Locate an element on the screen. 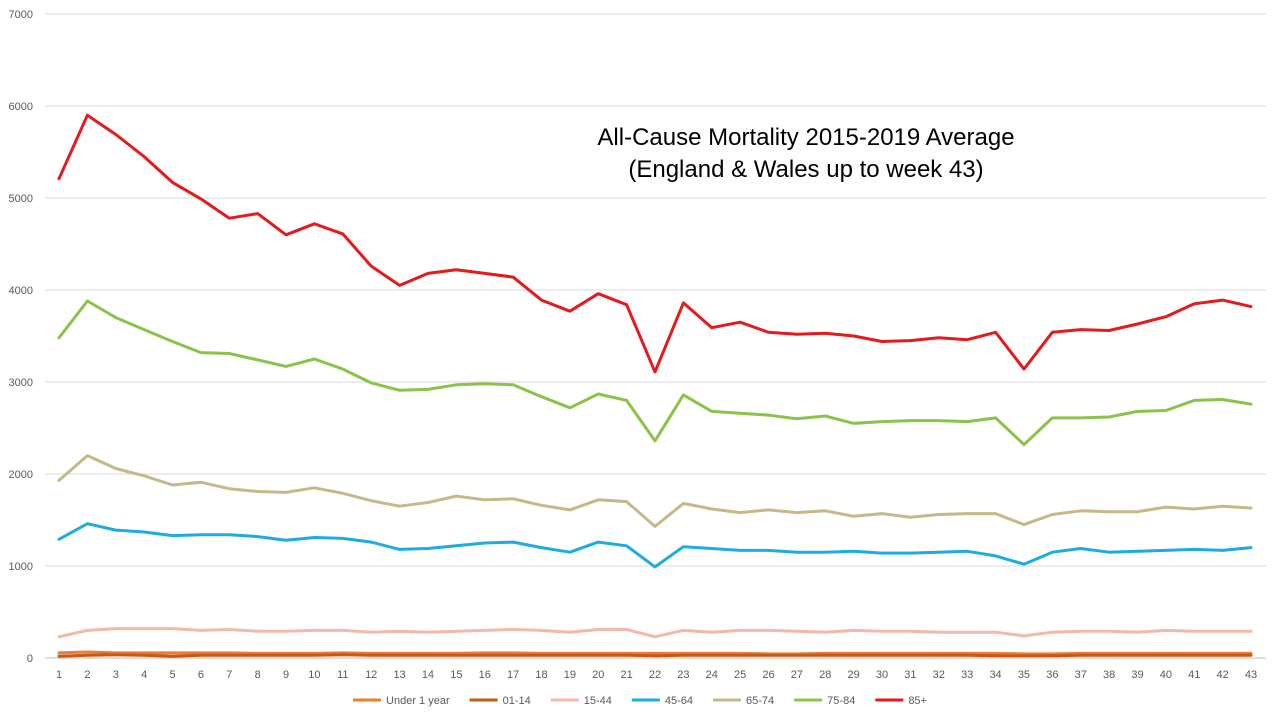 This screenshot has width=1280, height=720. x-tick-label: 37 is located at coordinates (1081, 675).